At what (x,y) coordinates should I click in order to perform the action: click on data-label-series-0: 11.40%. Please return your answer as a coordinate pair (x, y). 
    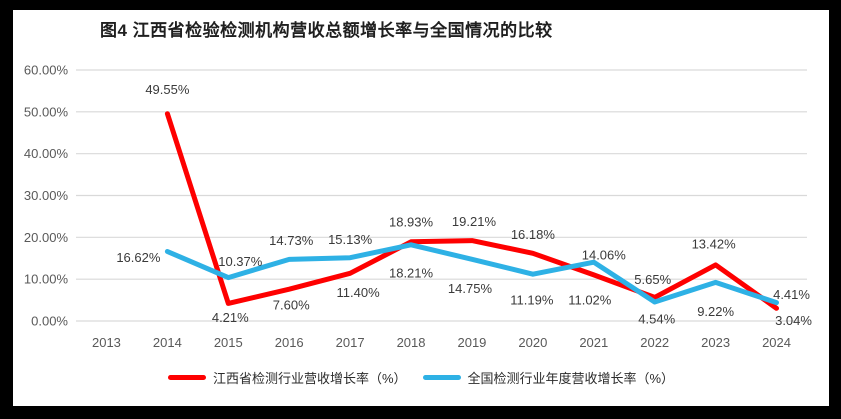
    Looking at the image, I should click on (359, 292).